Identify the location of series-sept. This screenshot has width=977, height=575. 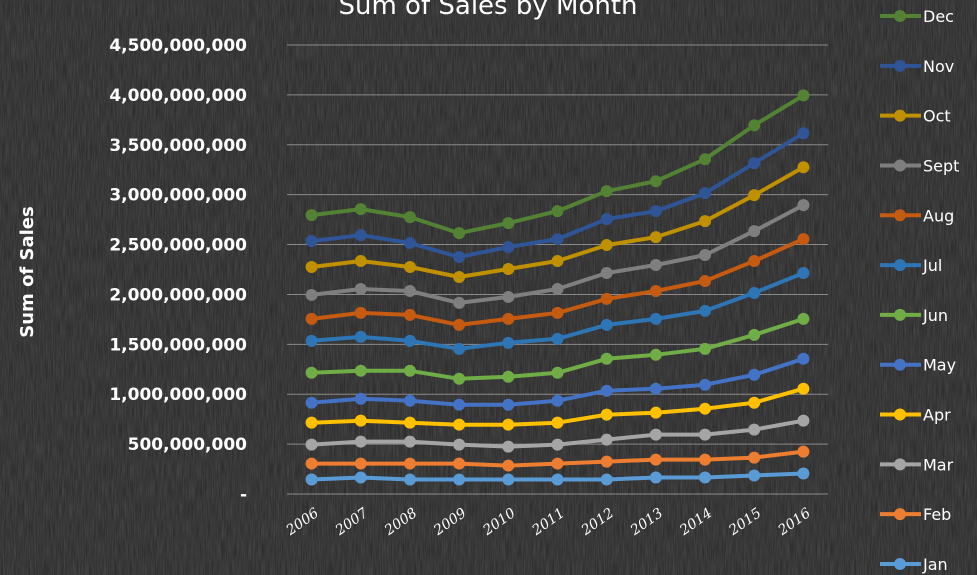
(557, 254).